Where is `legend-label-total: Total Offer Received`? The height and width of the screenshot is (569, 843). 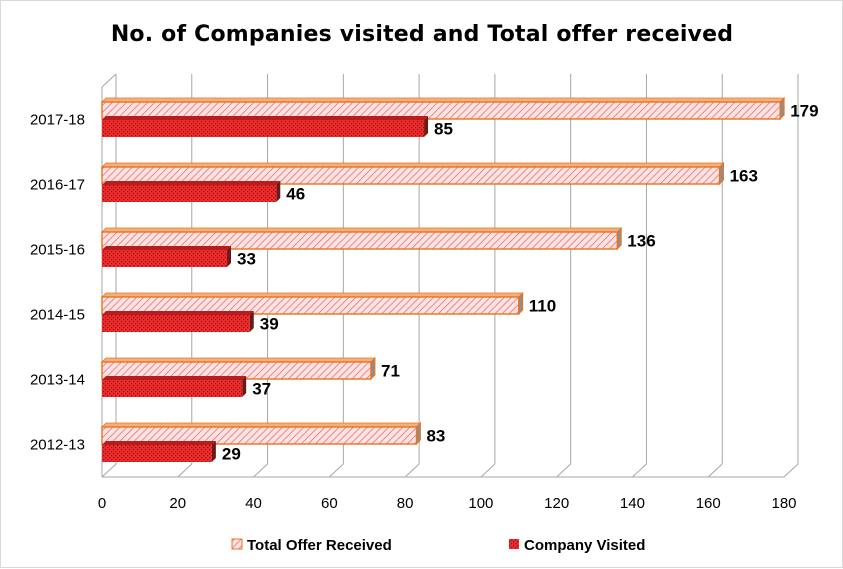 legend-label-total: Total Offer Received is located at coordinates (319, 545).